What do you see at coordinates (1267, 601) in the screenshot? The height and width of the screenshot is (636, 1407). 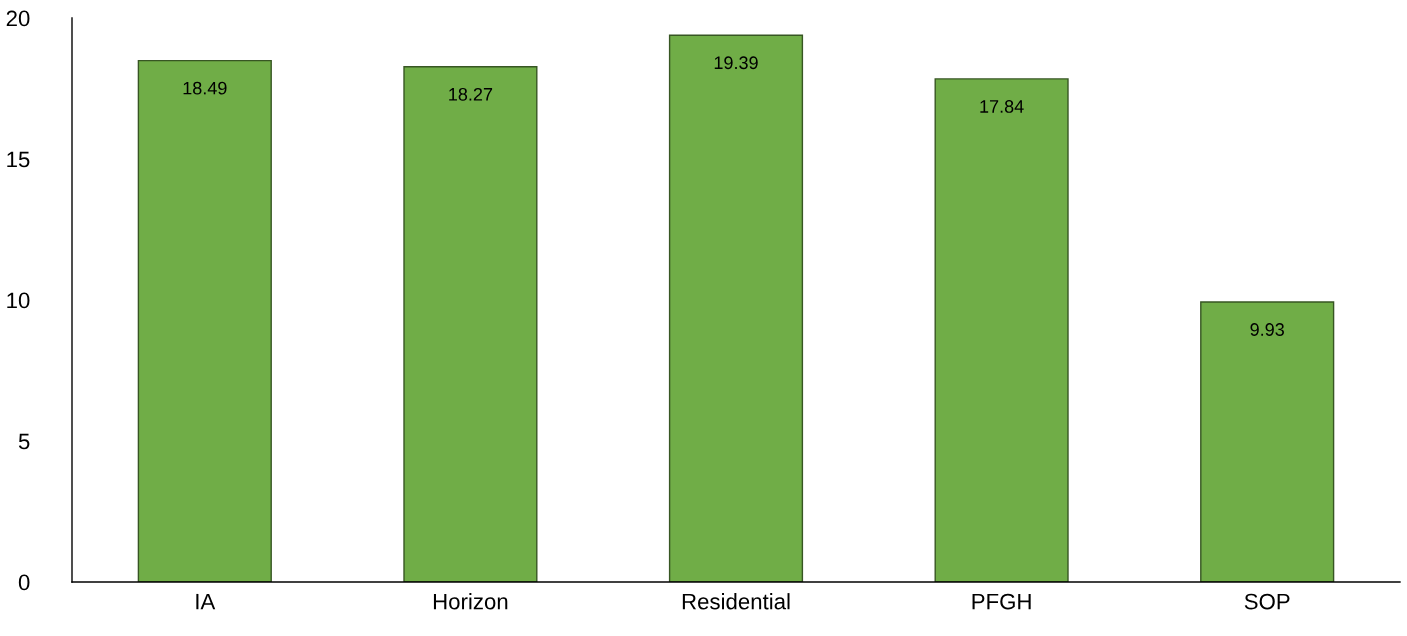 I see `x-tick-label: SOP` at bounding box center [1267, 601].